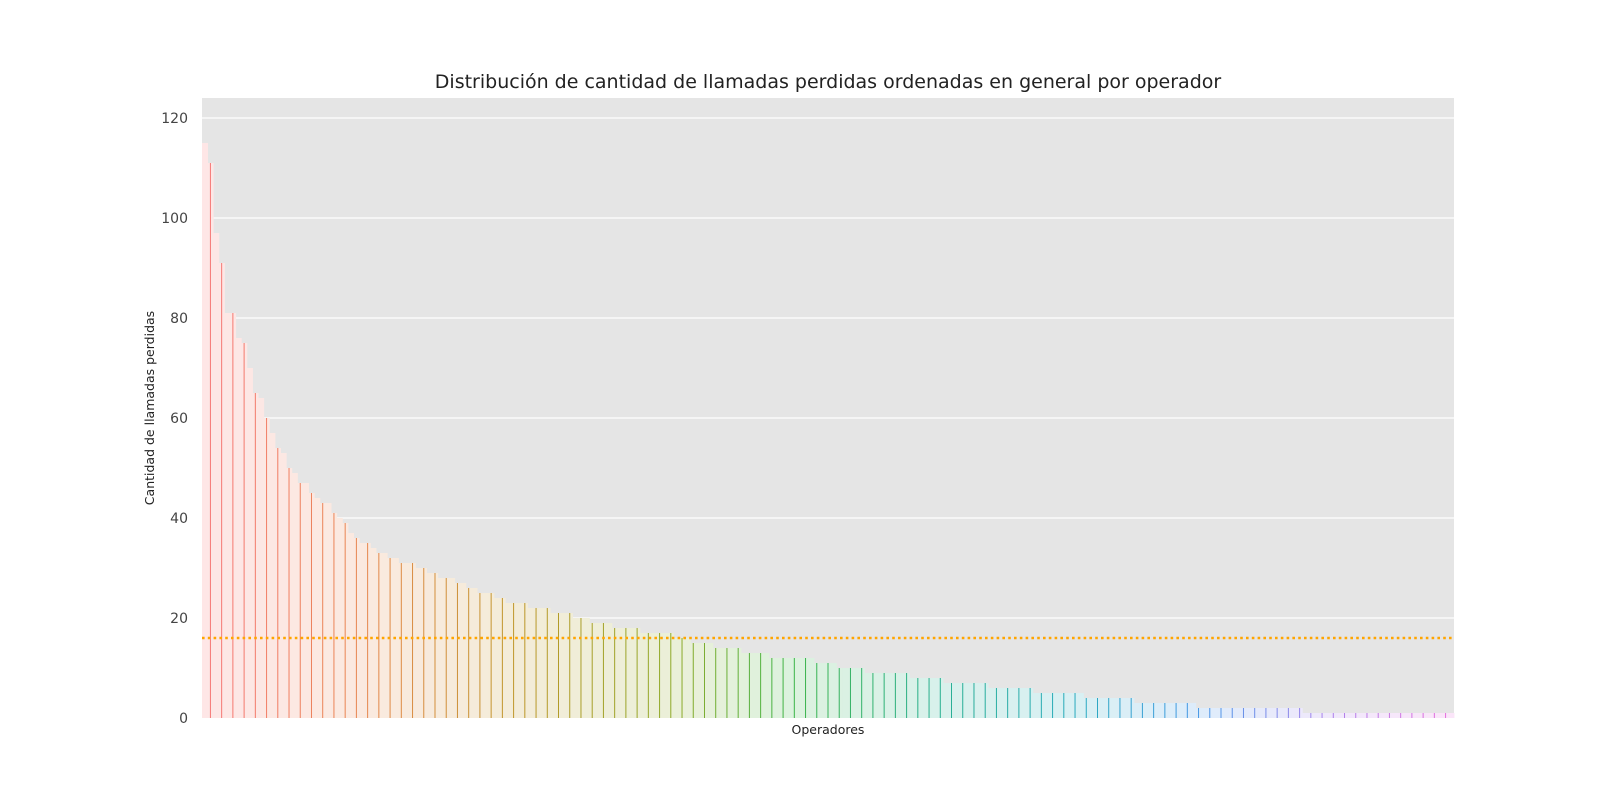 This screenshot has height=800, width=1600. What do you see at coordinates (149, 408) in the screenshot?
I see `y-axis-label: Cantidad de llamadas perdidas` at bounding box center [149, 408].